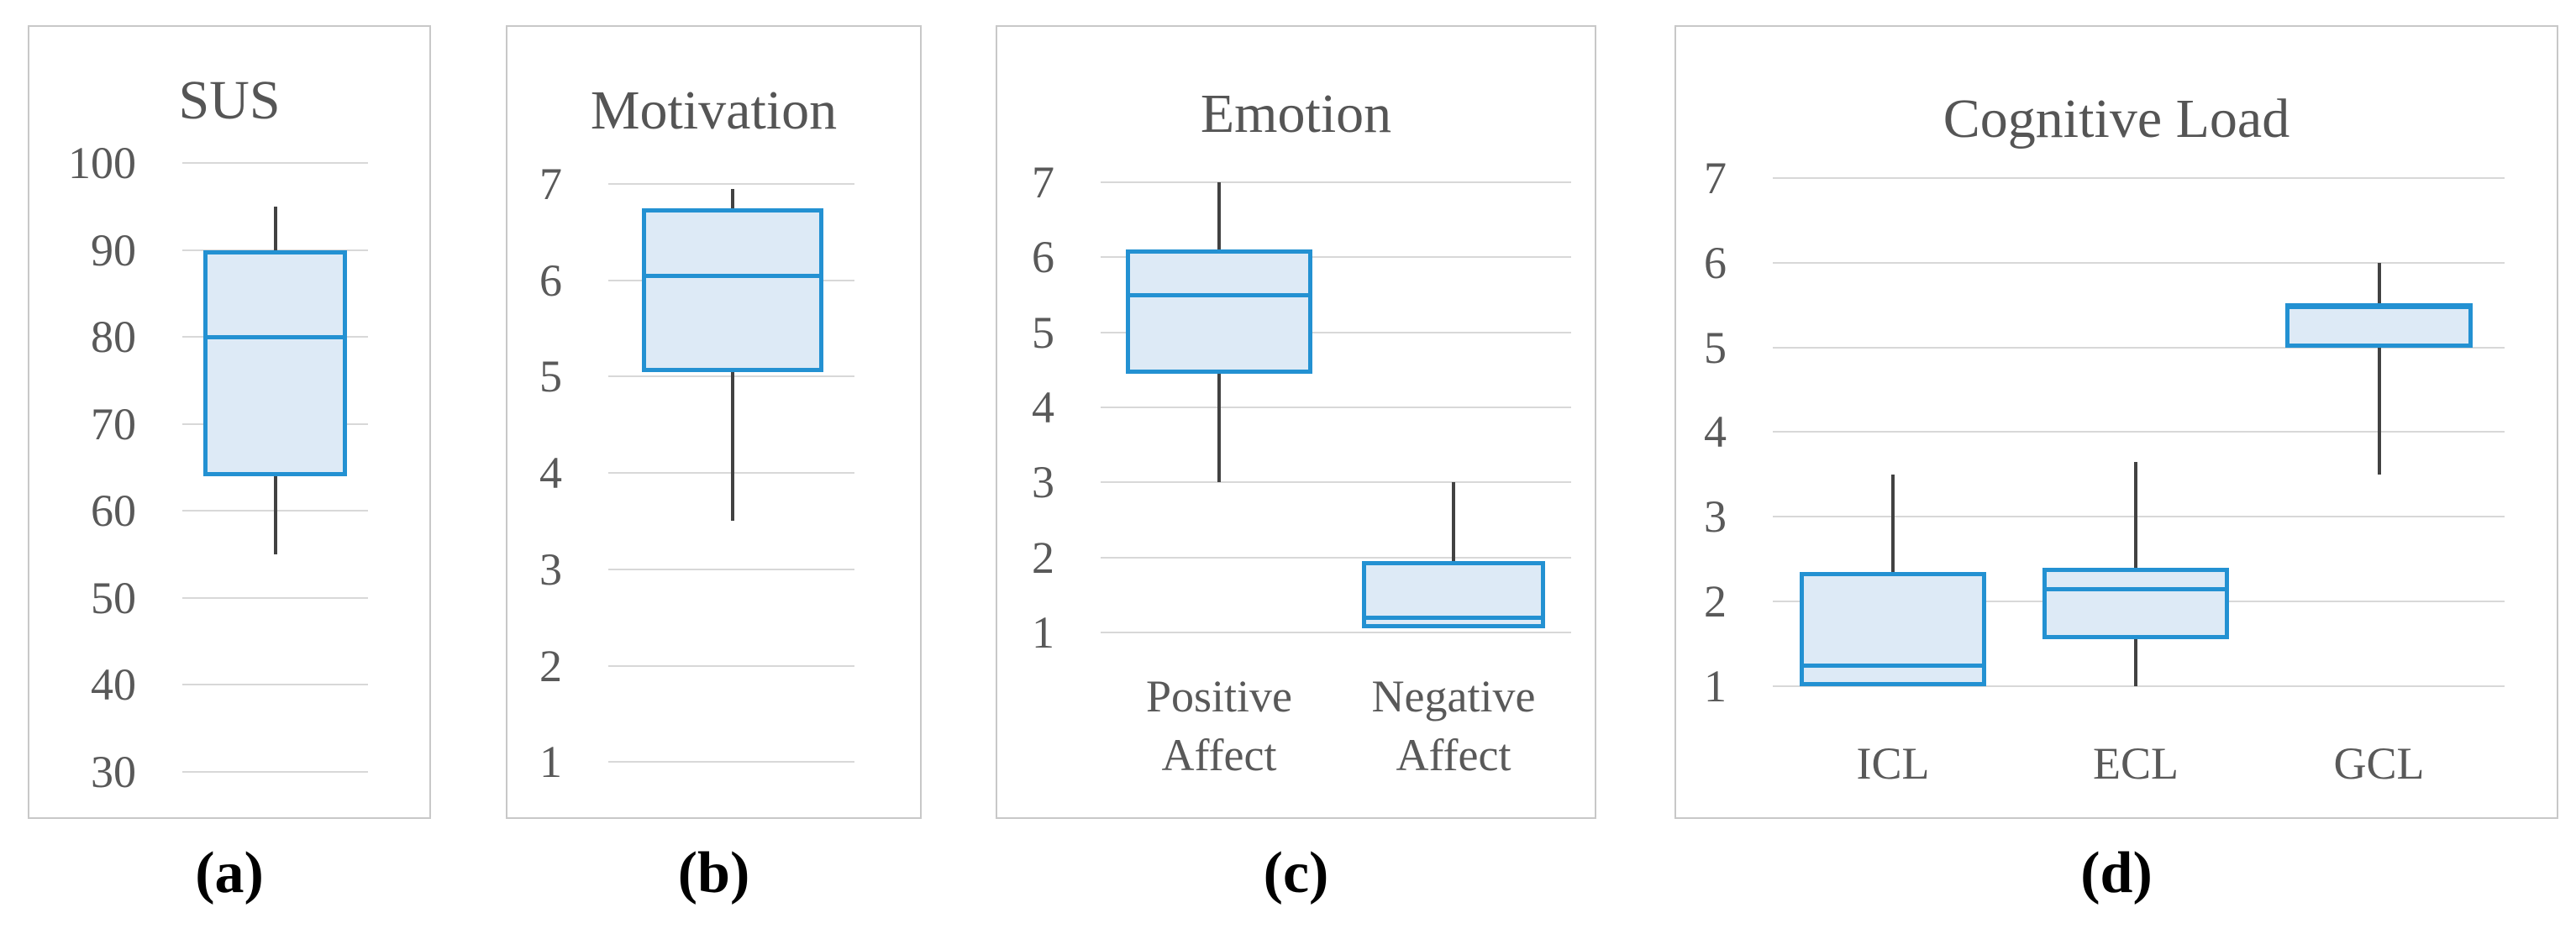 This screenshot has height=934, width=2576. I want to click on panel-sus: SUS 100 90 80 70 60 50 40 30, so click(229, 422).